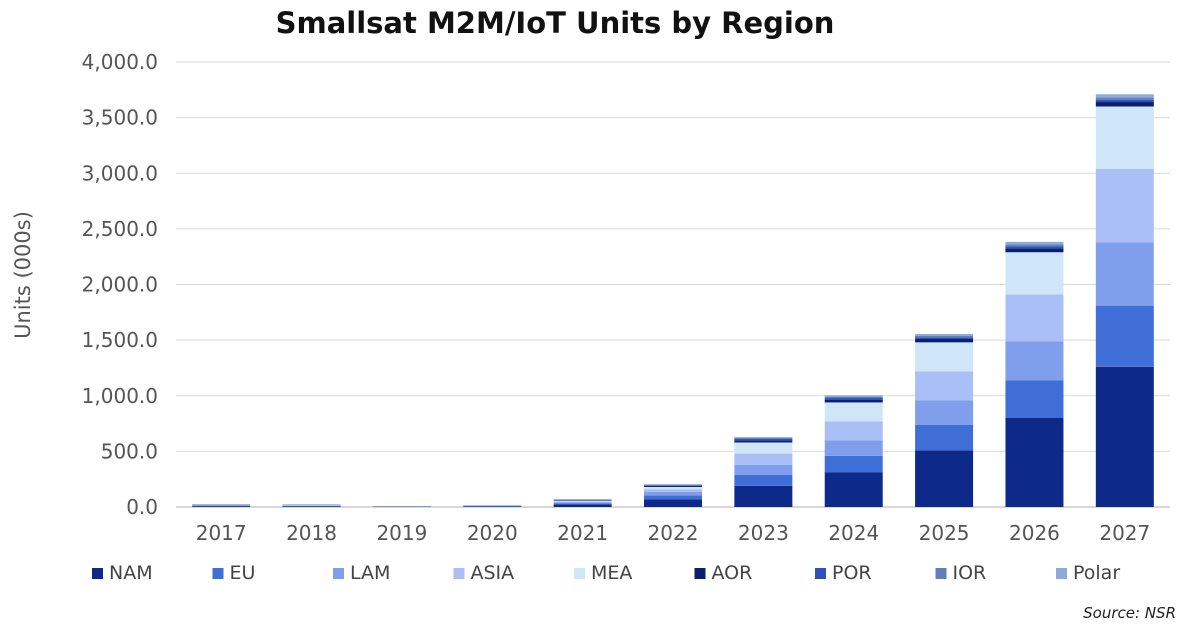  I want to click on y-tick-label: 3,500.0, so click(120, 118).